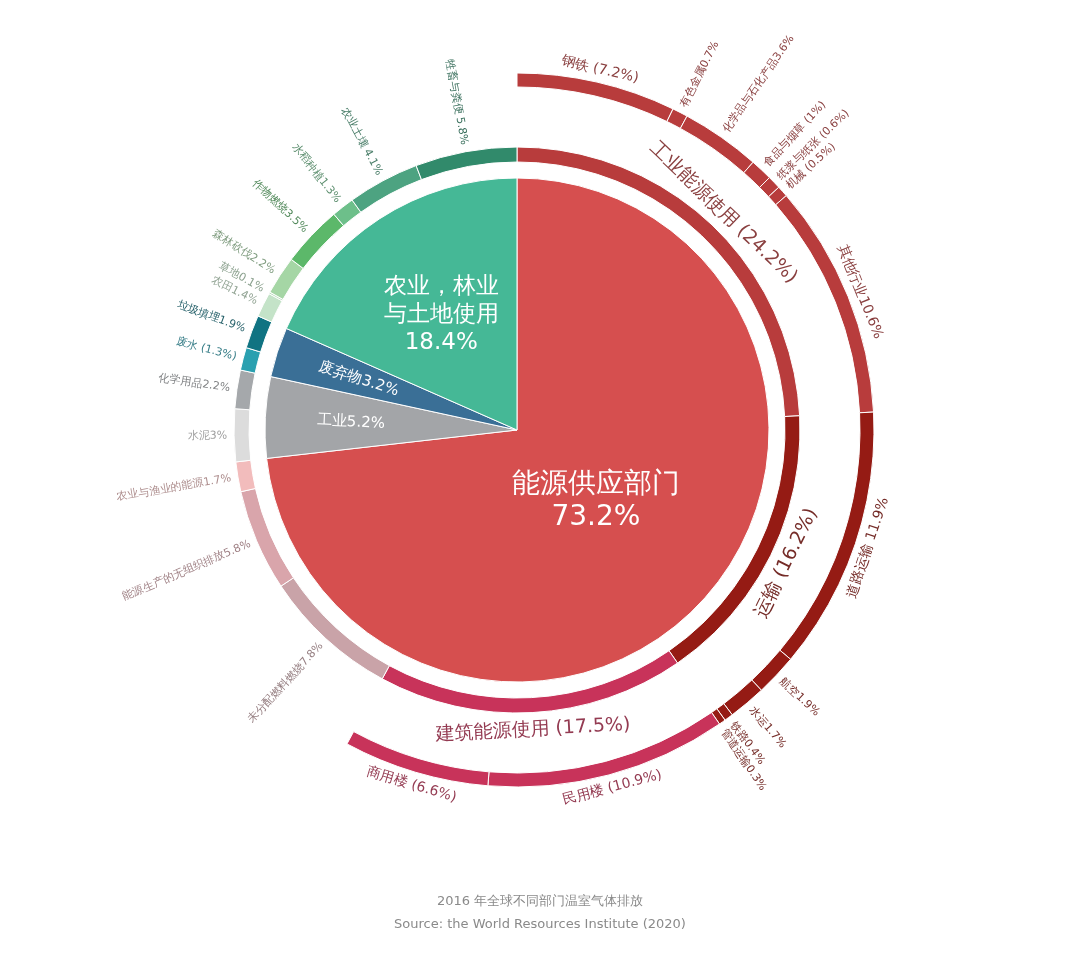 This screenshot has height=965, width=1080. Describe the element at coordinates (441, 312) in the screenshot. I see `data-label: 农业，林业与土地使用 18.4%` at that location.